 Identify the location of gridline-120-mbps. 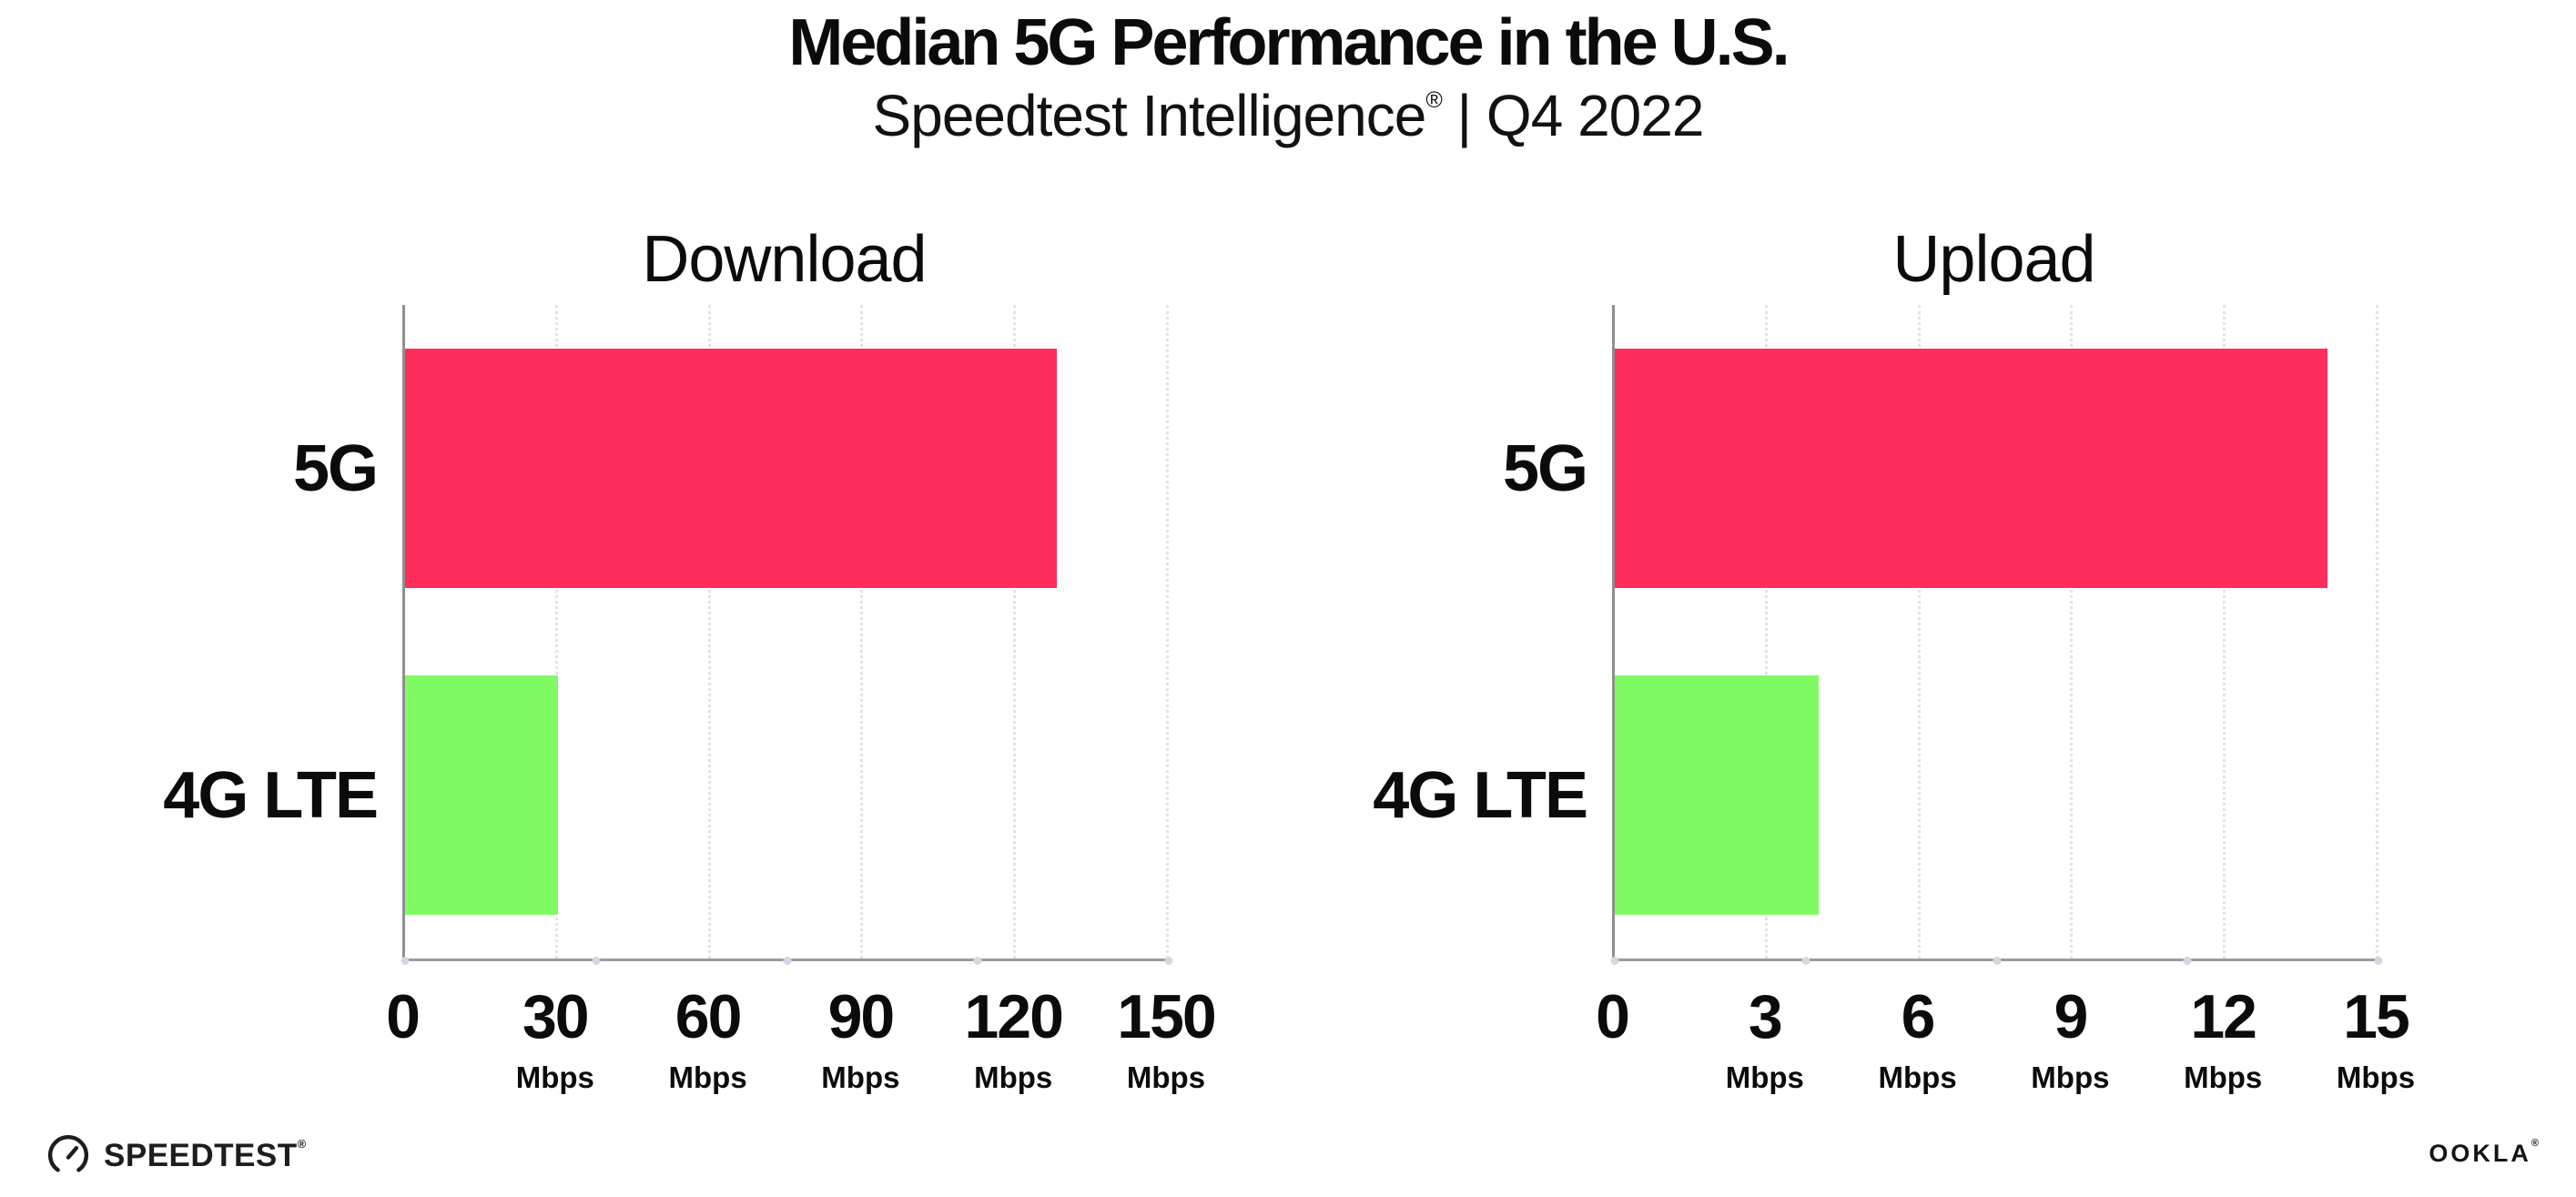
(1015, 632).